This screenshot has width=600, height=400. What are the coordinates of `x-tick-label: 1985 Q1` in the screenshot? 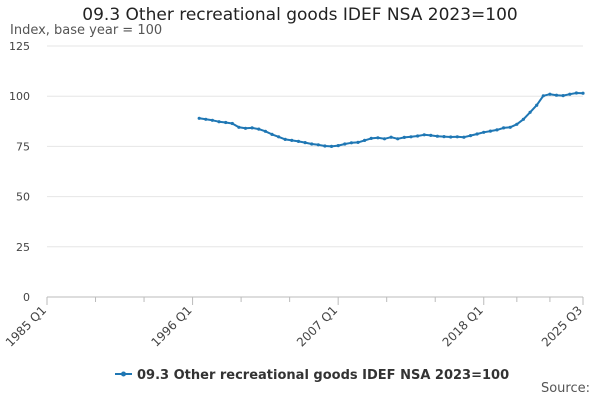 It's located at (26, 326).